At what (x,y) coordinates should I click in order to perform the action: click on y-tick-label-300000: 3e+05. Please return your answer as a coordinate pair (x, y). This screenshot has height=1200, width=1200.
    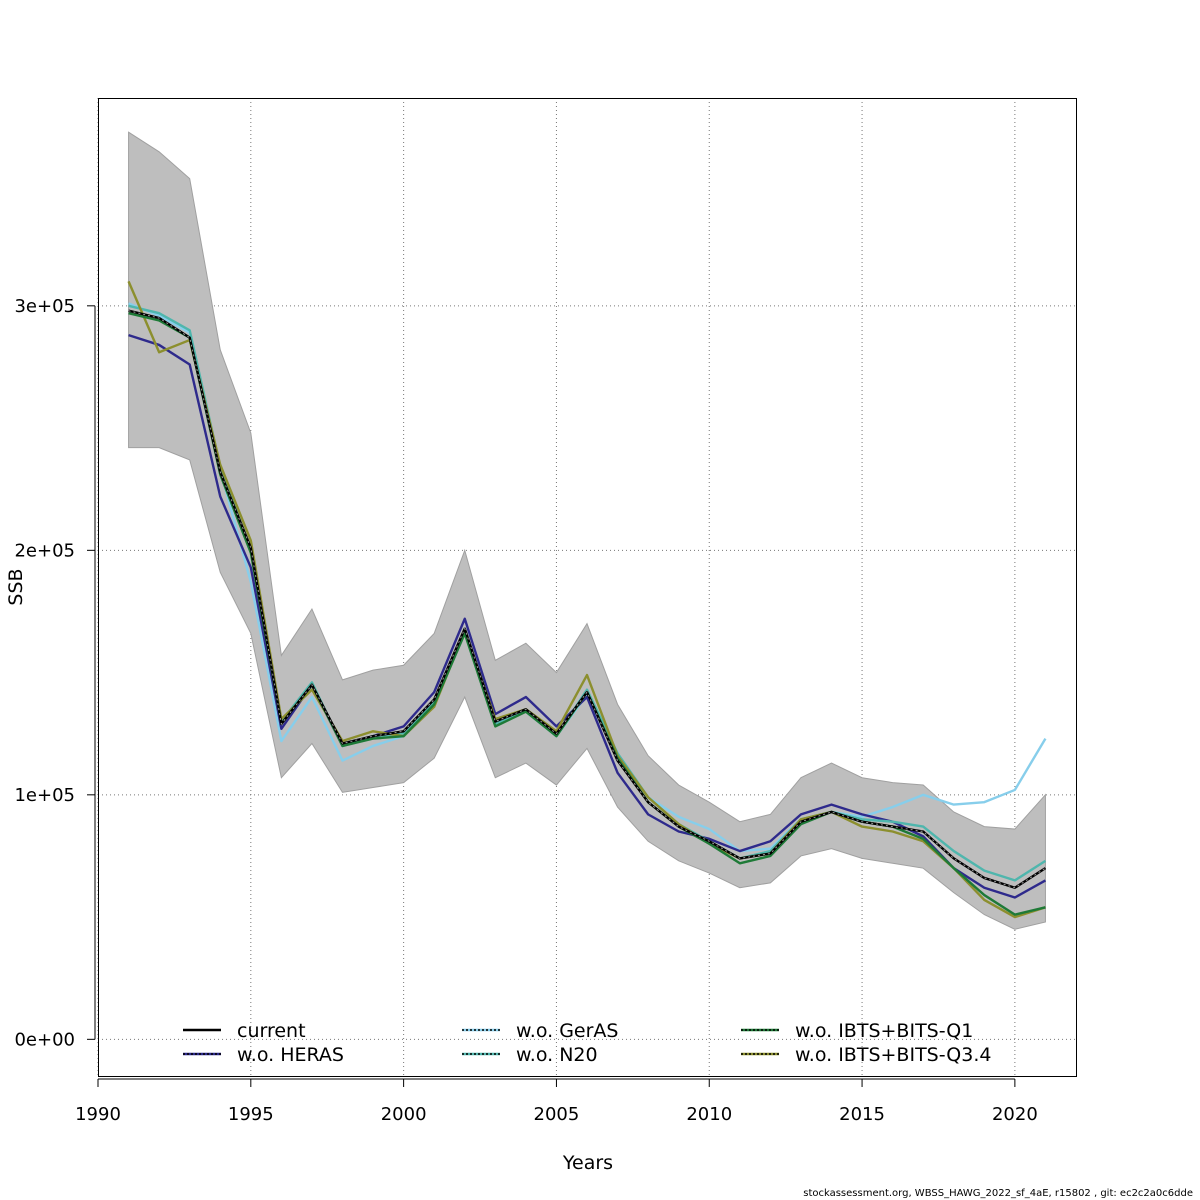
    Looking at the image, I should click on (44, 306).